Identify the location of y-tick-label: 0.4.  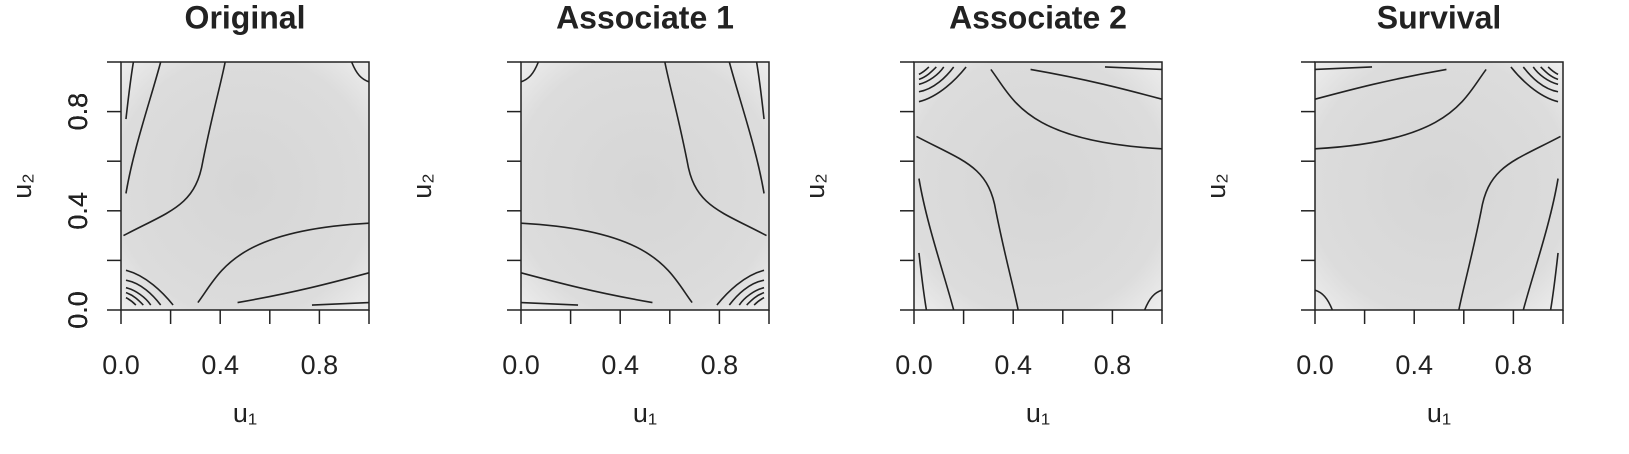
(78, 211).